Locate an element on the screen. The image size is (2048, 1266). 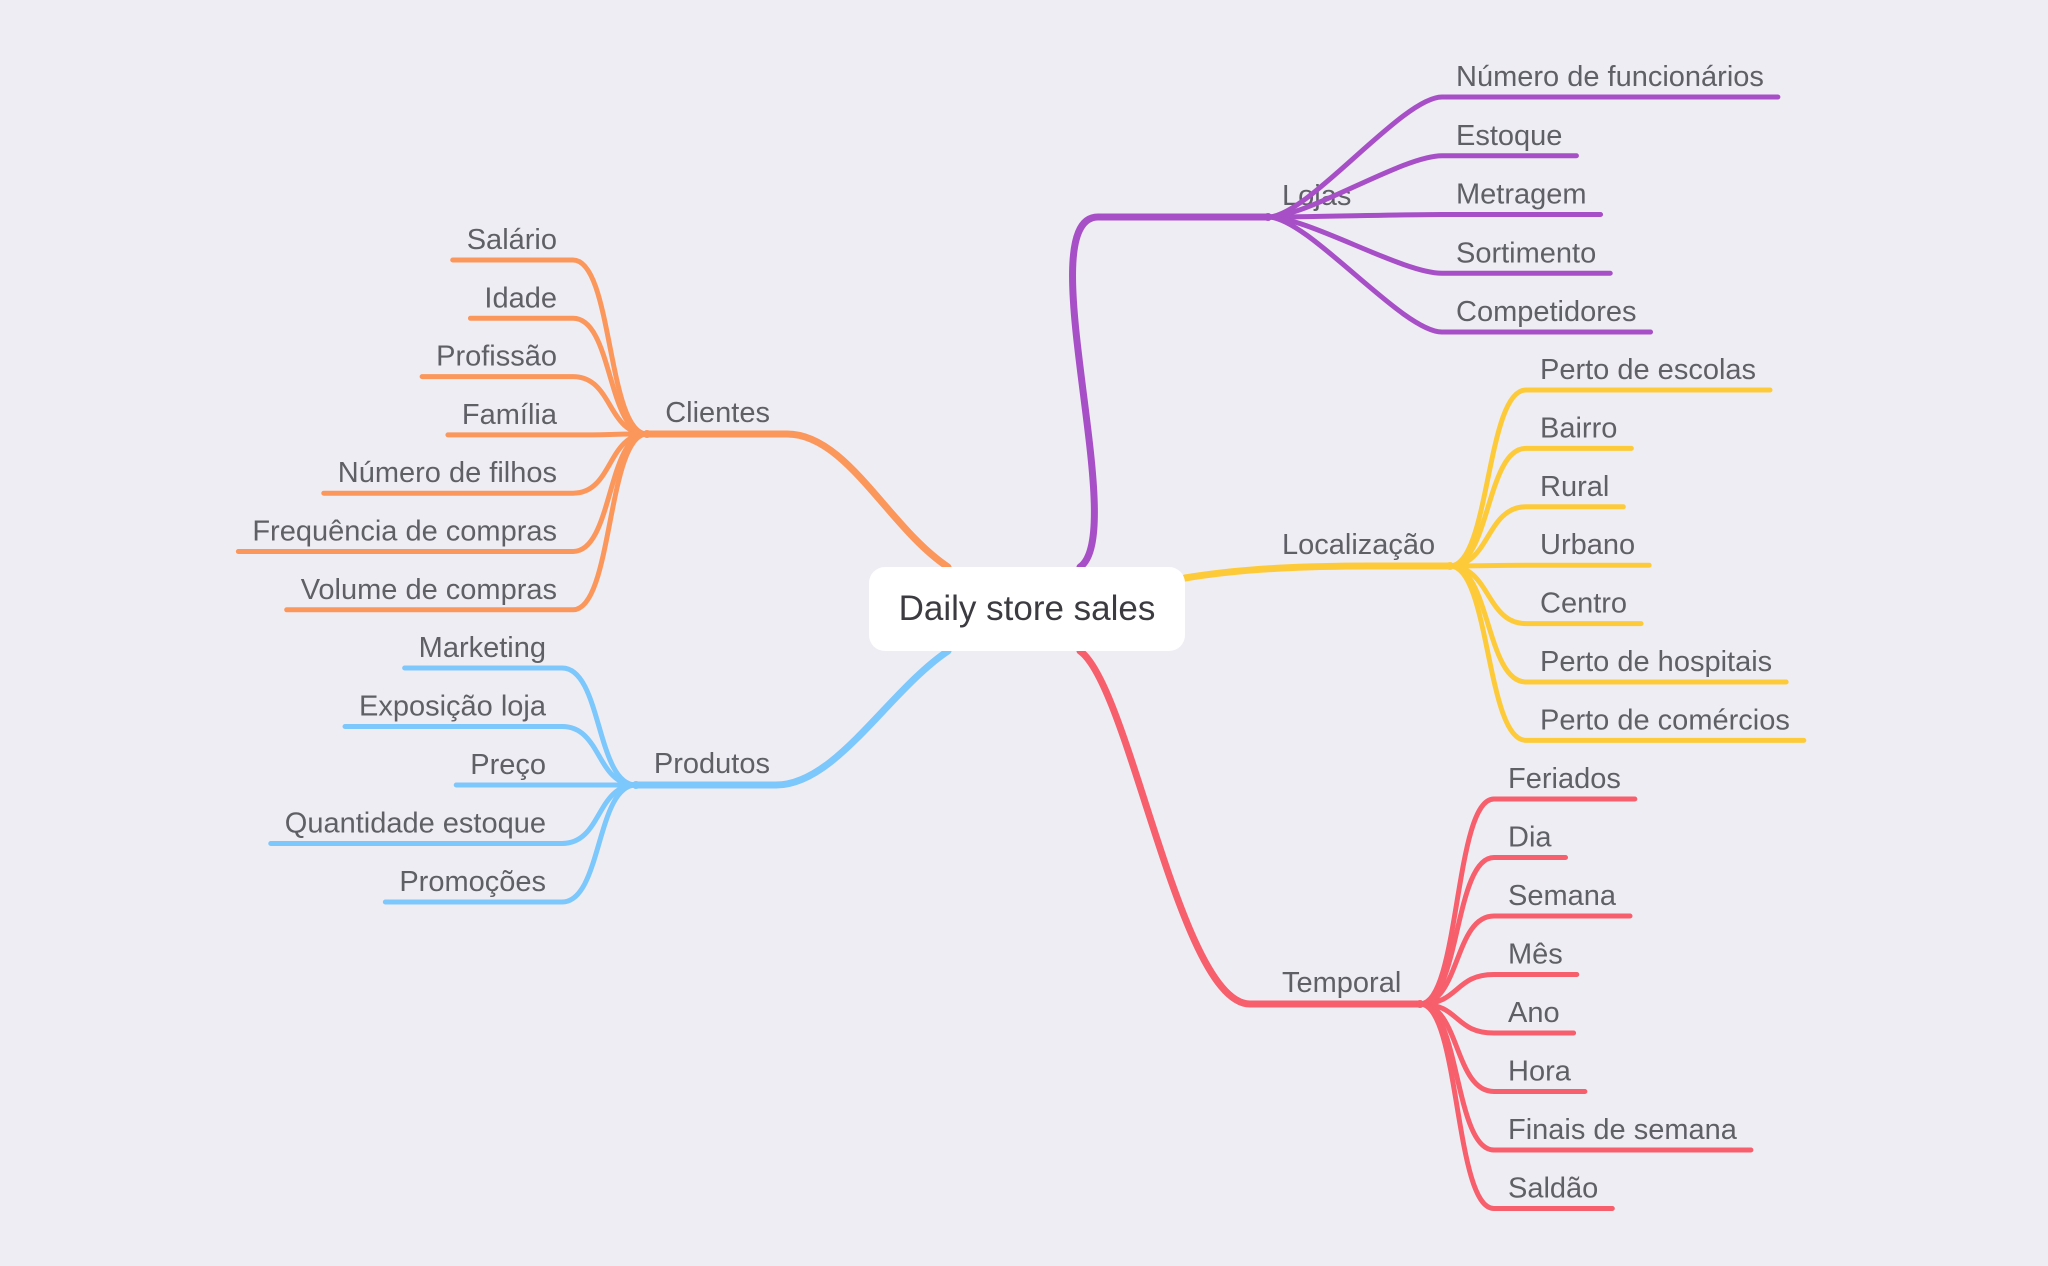
child-label: Competidores is located at coordinates (1546, 312).